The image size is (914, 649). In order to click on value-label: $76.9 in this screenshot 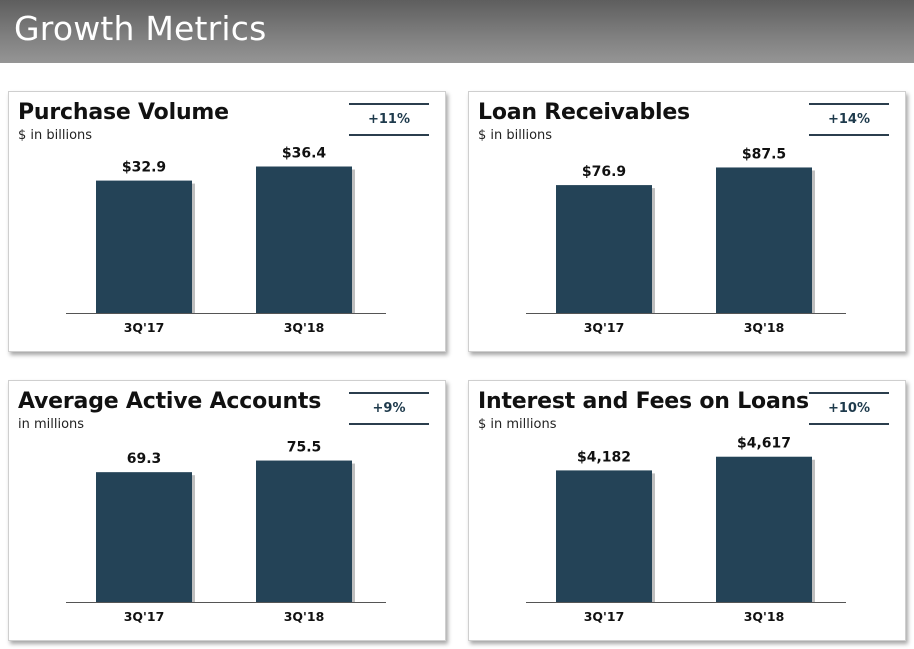, I will do `click(604, 172)`.